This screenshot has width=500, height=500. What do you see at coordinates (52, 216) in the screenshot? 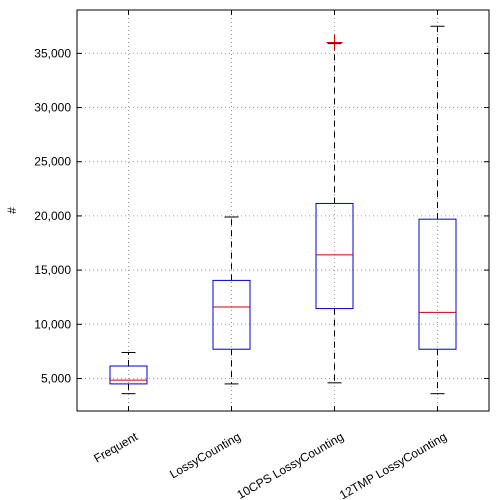
I see `y-tick-label: 20,000` at bounding box center [52, 216].